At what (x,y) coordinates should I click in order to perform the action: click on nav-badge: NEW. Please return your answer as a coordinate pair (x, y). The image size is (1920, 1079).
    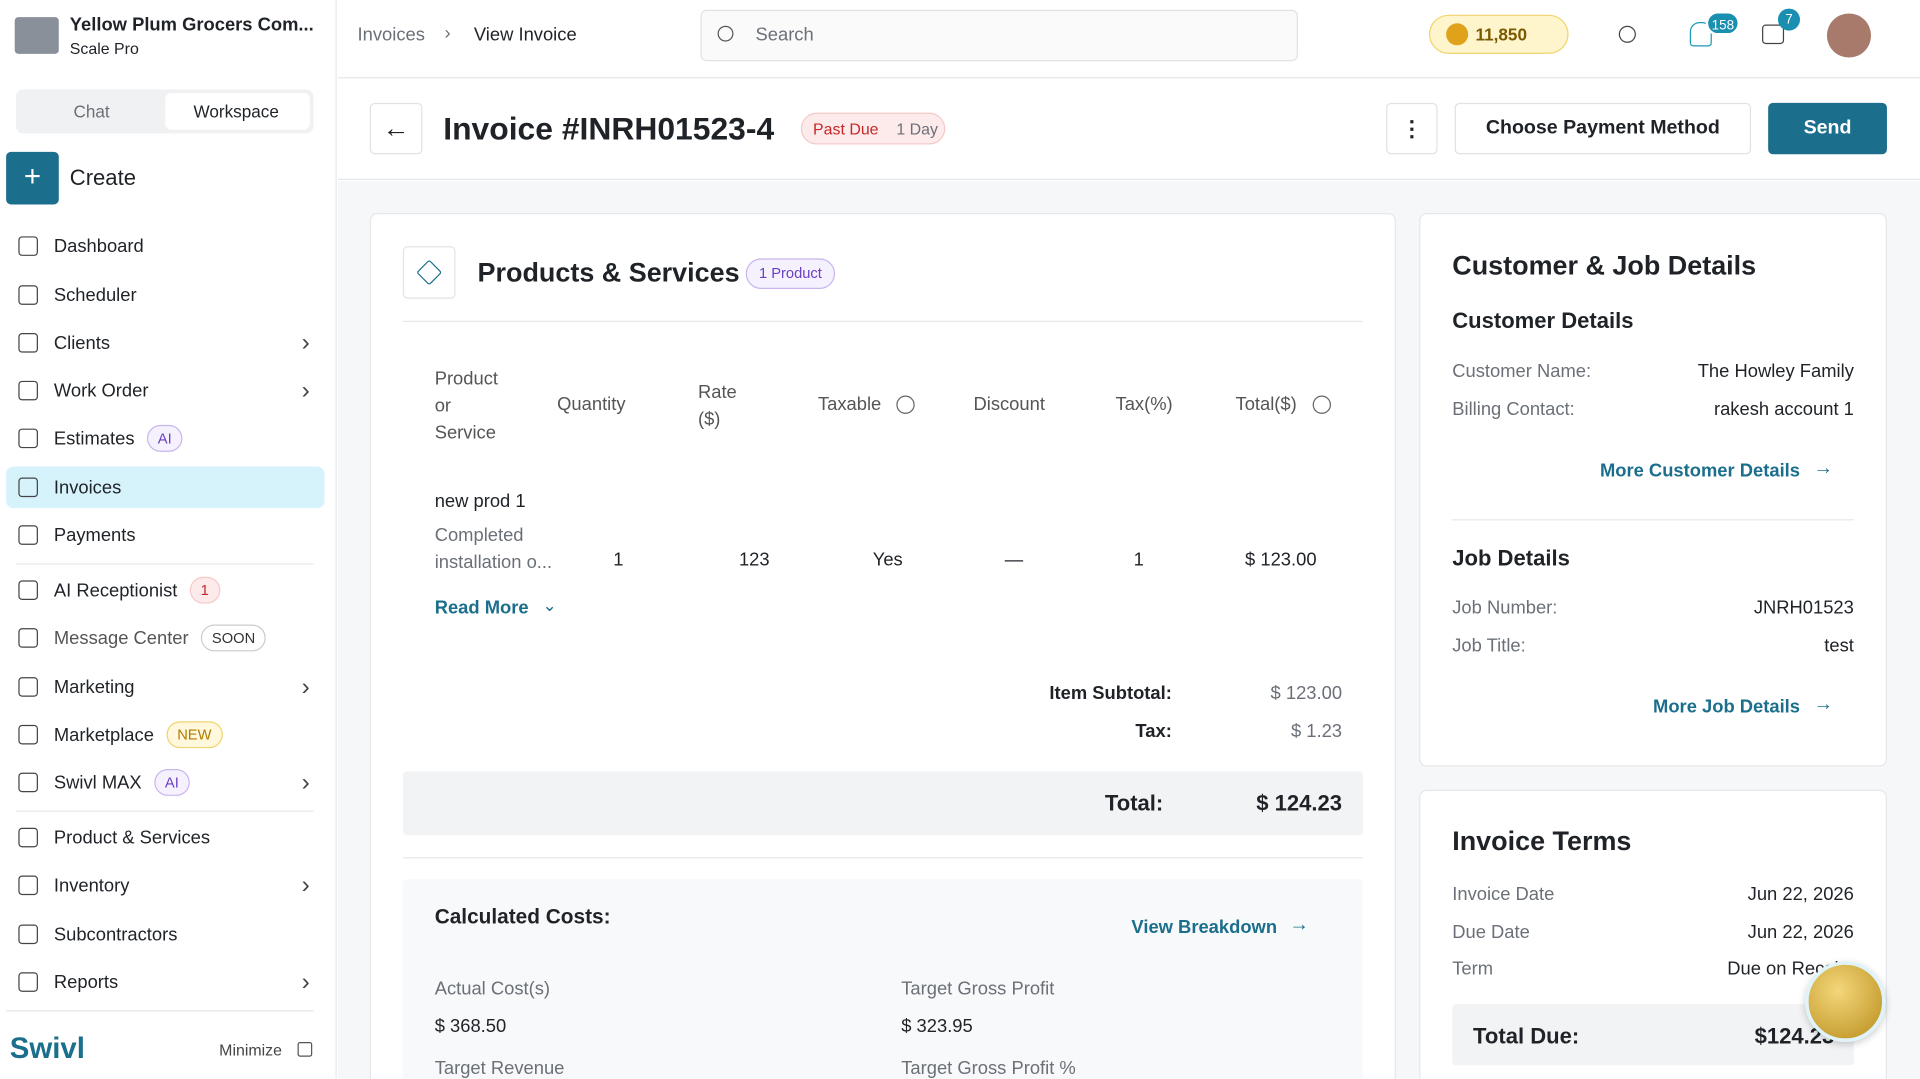
    Looking at the image, I should click on (194, 735).